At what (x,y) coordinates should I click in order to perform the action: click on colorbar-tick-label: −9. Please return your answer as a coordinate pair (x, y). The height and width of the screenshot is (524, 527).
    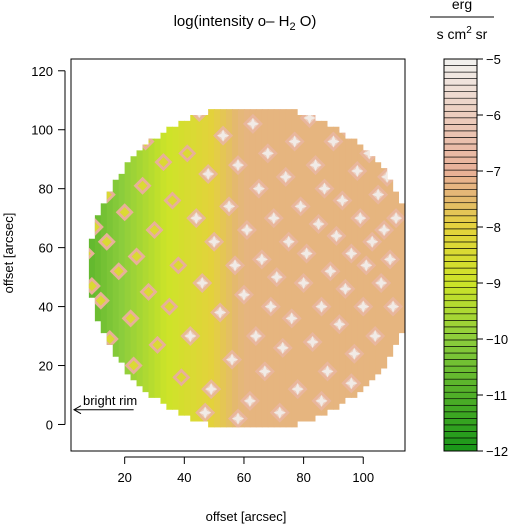
    Looking at the image, I should click on (493, 283).